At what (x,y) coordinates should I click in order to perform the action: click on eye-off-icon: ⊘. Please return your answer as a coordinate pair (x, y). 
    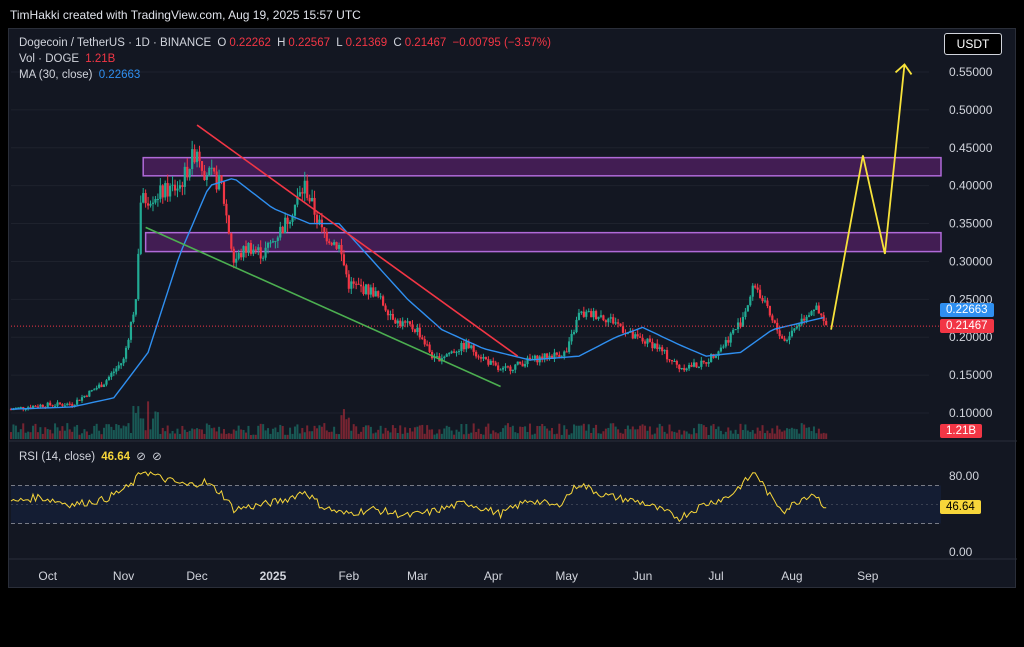
    Looking at the image, I should click on (141, 457).